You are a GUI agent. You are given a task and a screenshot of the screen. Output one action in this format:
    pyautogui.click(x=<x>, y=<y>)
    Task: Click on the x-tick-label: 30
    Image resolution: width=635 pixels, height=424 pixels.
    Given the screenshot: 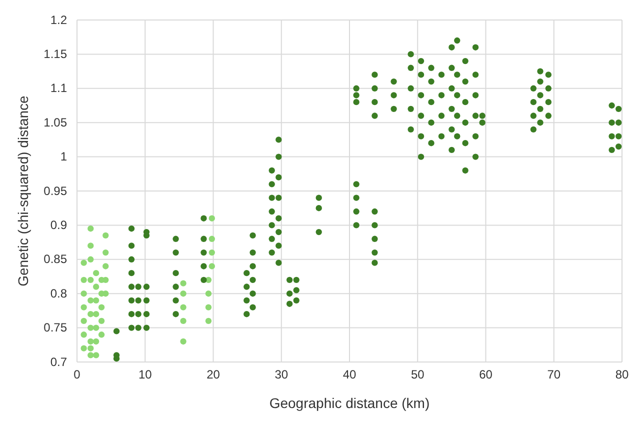 What is the action you would take?
    pyautogui.click(x=281, y=375)
    